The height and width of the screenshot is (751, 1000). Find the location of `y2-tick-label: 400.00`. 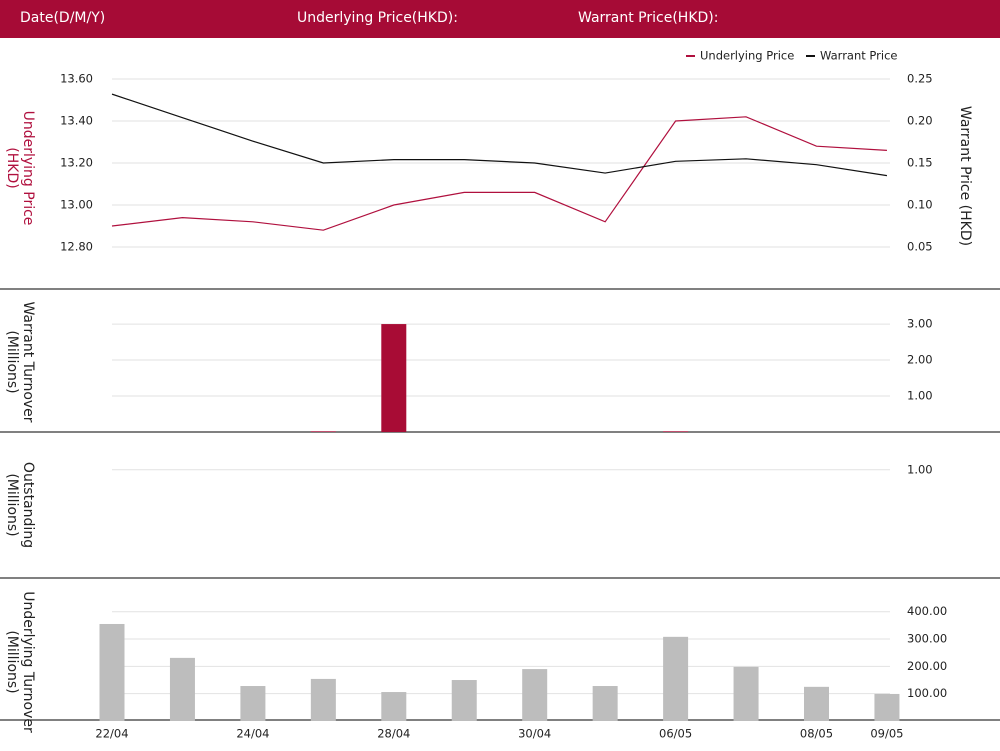

y2-tick-label: 400.00 is located at coordinates (927, 611).